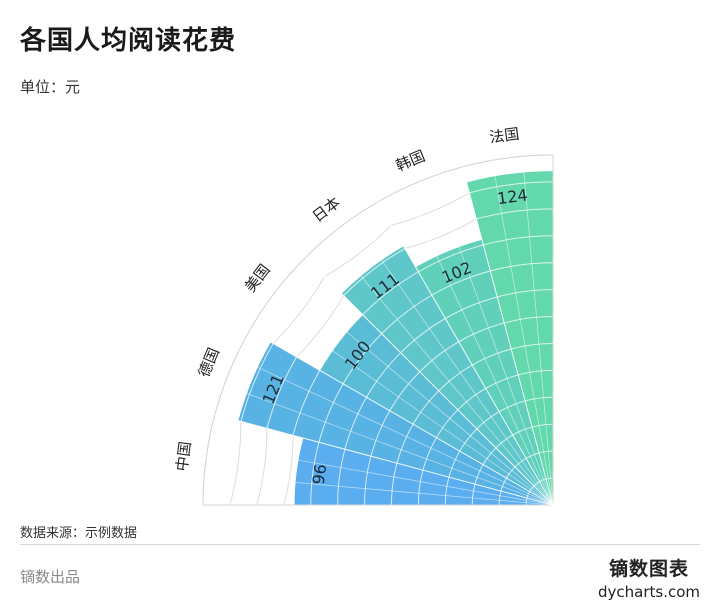 This screenshot has width=720, height=612. Describe the element at coordinates (648, 592) in the screenshot. I see `brand-site: dycharts.com` at that location.